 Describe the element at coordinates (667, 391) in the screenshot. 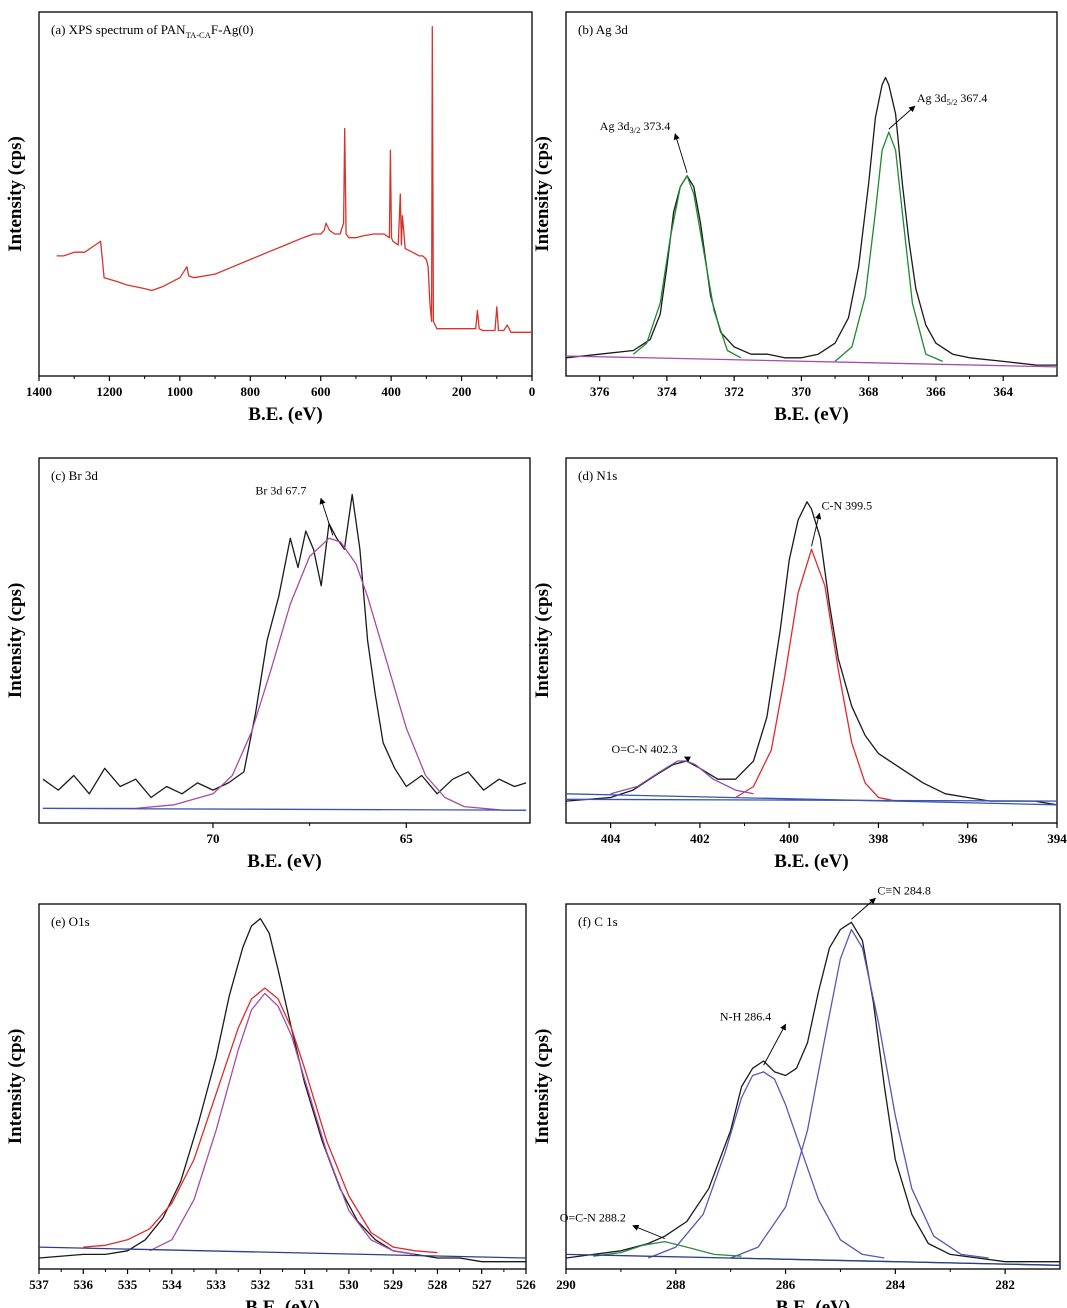

I see `x-tick-label: 374` at that location.